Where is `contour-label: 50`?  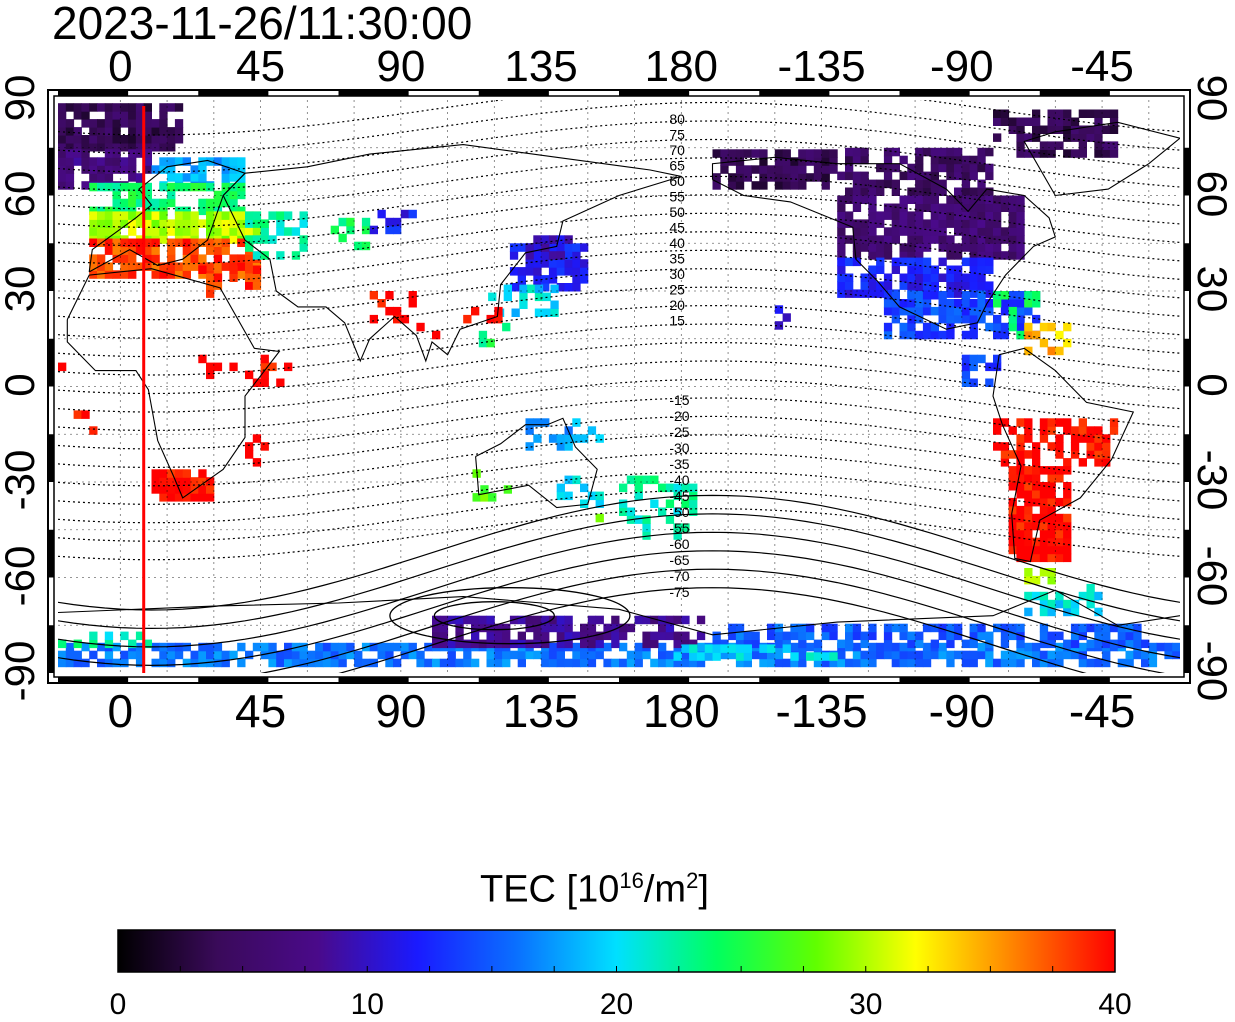 contour-label: 50 is located at coordinates (677, 212).